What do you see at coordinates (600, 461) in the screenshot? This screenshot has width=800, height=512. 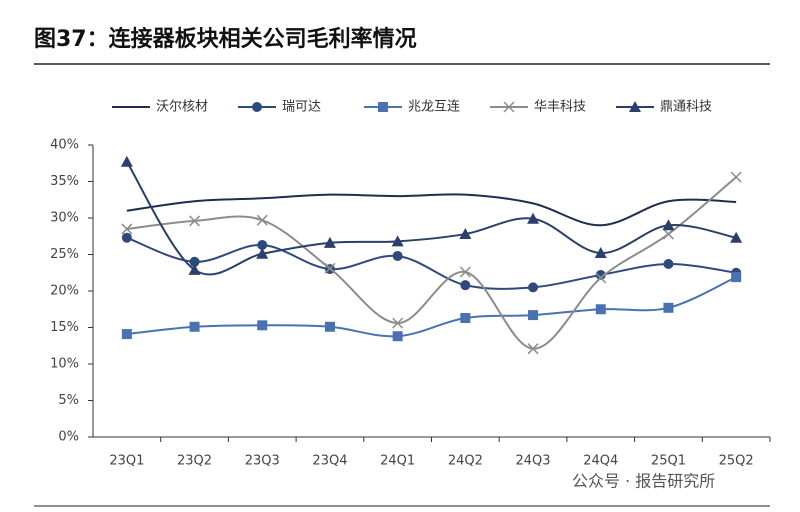 I see `x-tick-label: 24Q4` at bounding box center [600, 461].